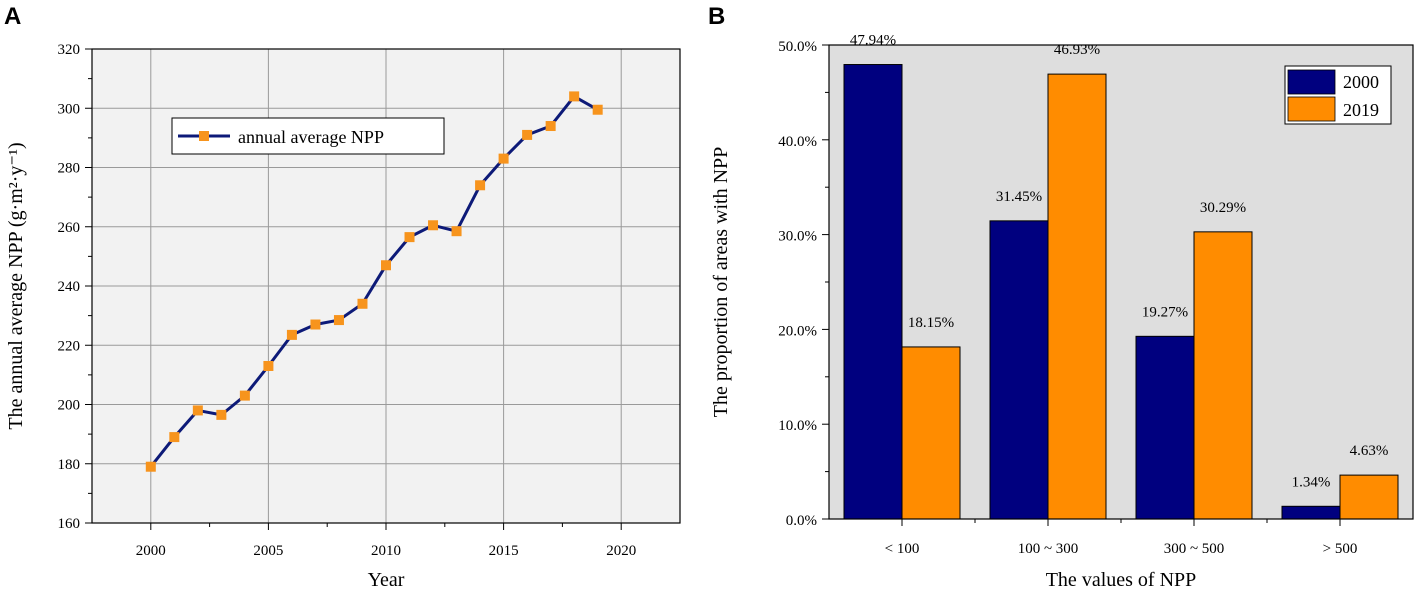  Describe the element at coordinates (1361, 82) in the screenshot. I see `panel-b-legend-label-2000: 2000` at that location.